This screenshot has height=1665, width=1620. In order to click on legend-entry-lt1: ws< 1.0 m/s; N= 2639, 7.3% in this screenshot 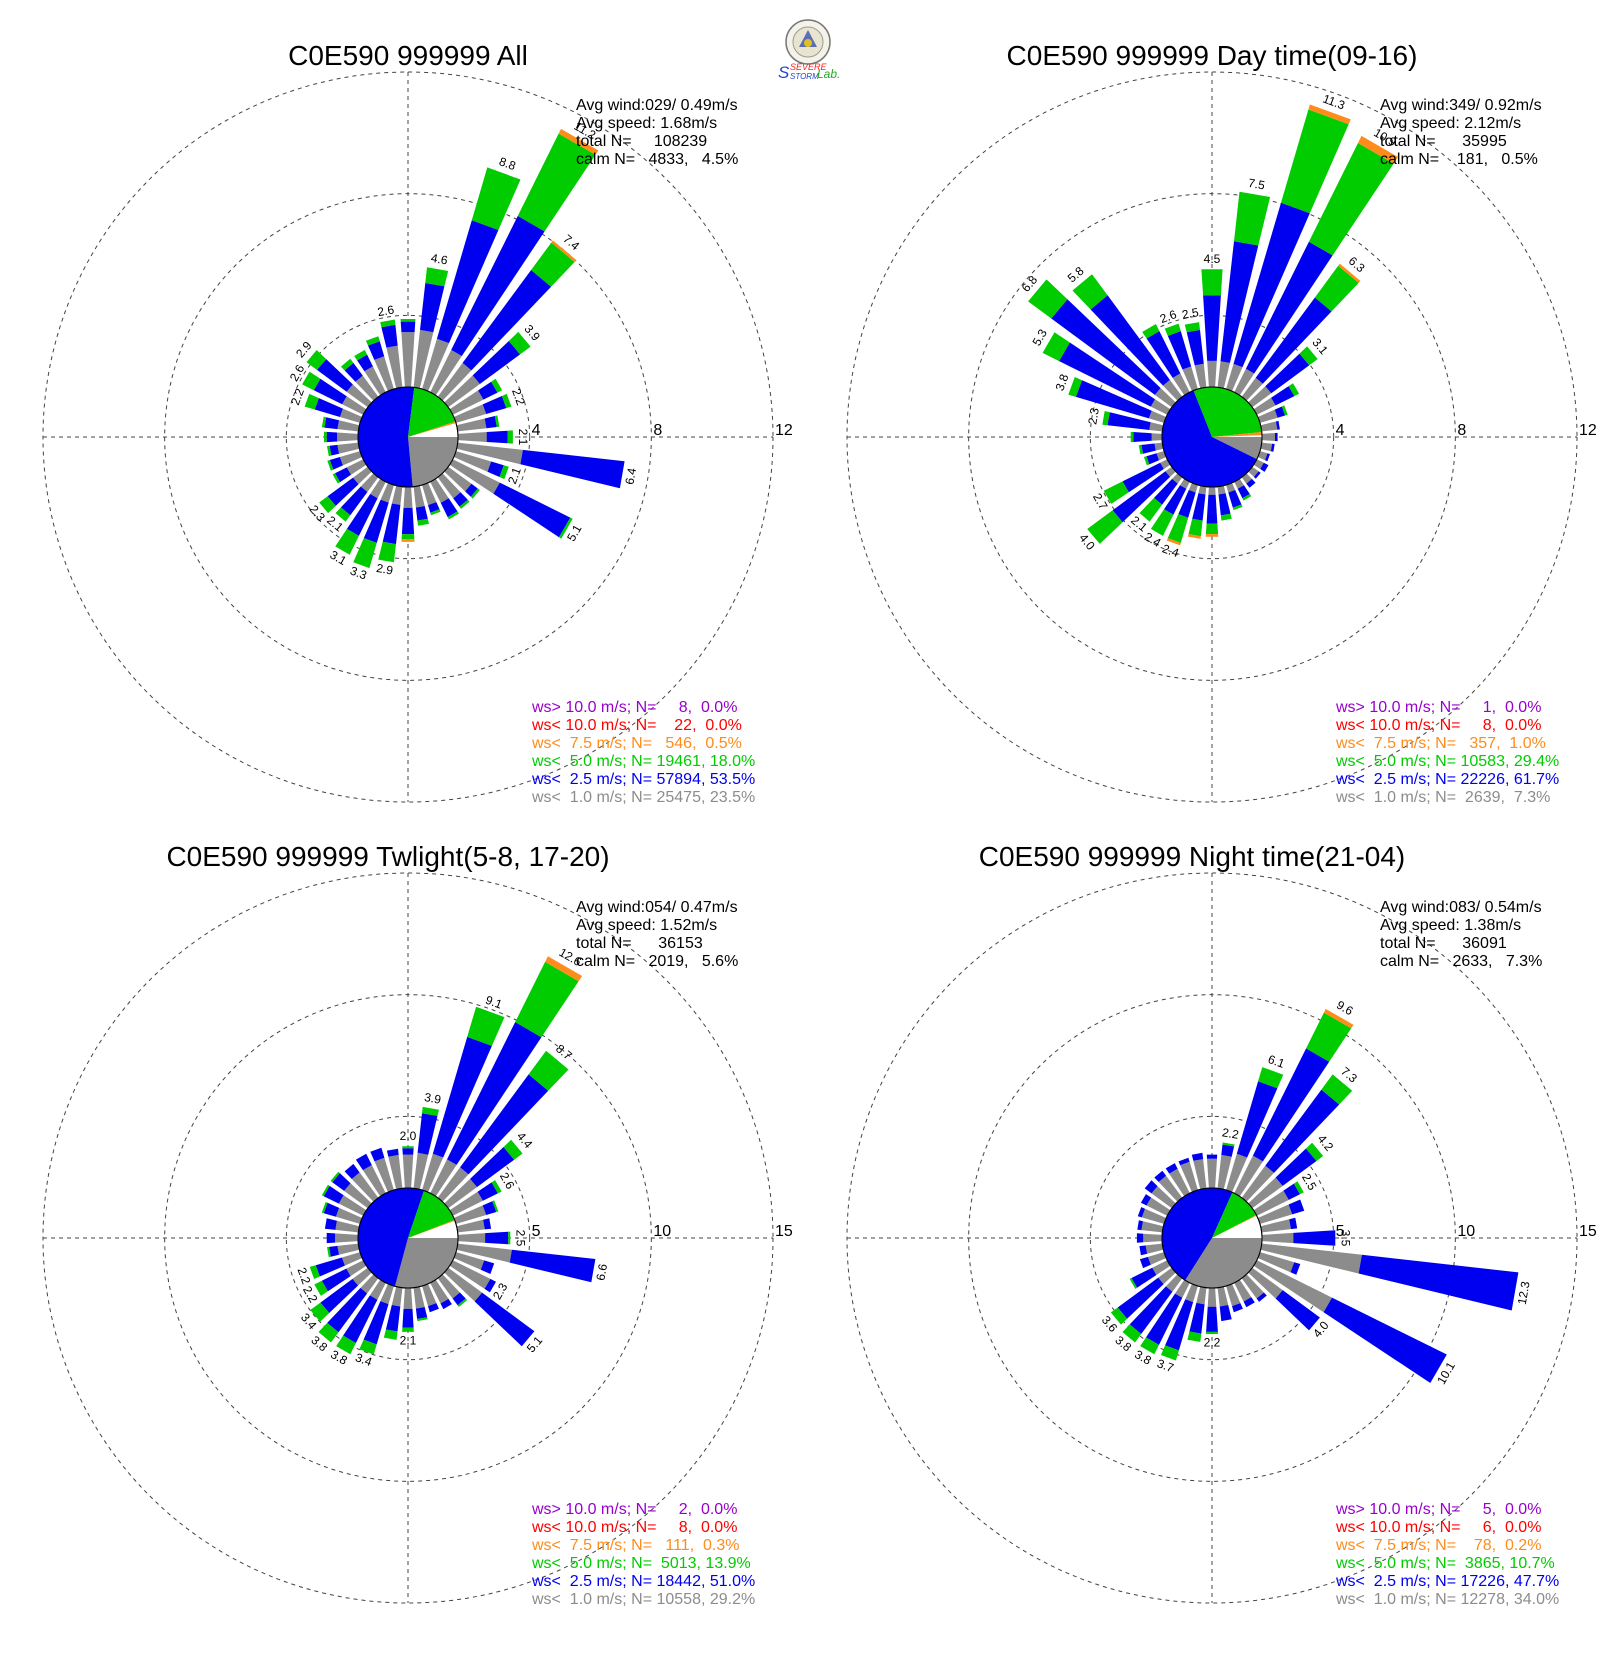, I will do `click(1442, 797)`.